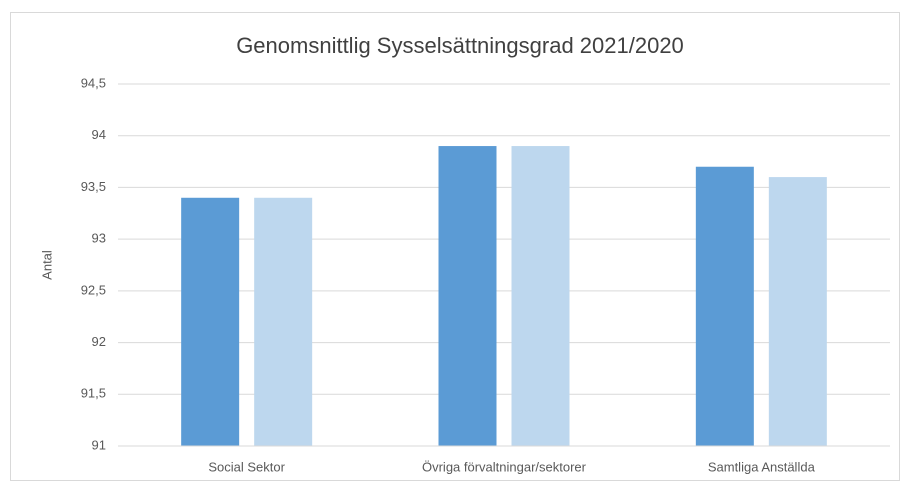 The image size is (900, 482). I want to click on y-axis-label: Antal, so click(46, 265).